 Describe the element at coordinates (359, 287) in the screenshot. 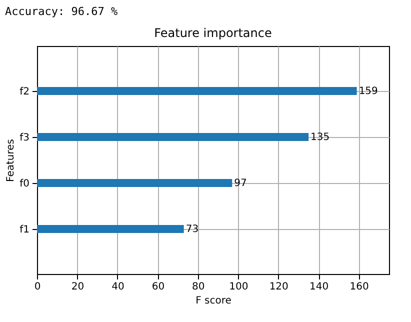

I see `x-tick-label: 160` at that location.